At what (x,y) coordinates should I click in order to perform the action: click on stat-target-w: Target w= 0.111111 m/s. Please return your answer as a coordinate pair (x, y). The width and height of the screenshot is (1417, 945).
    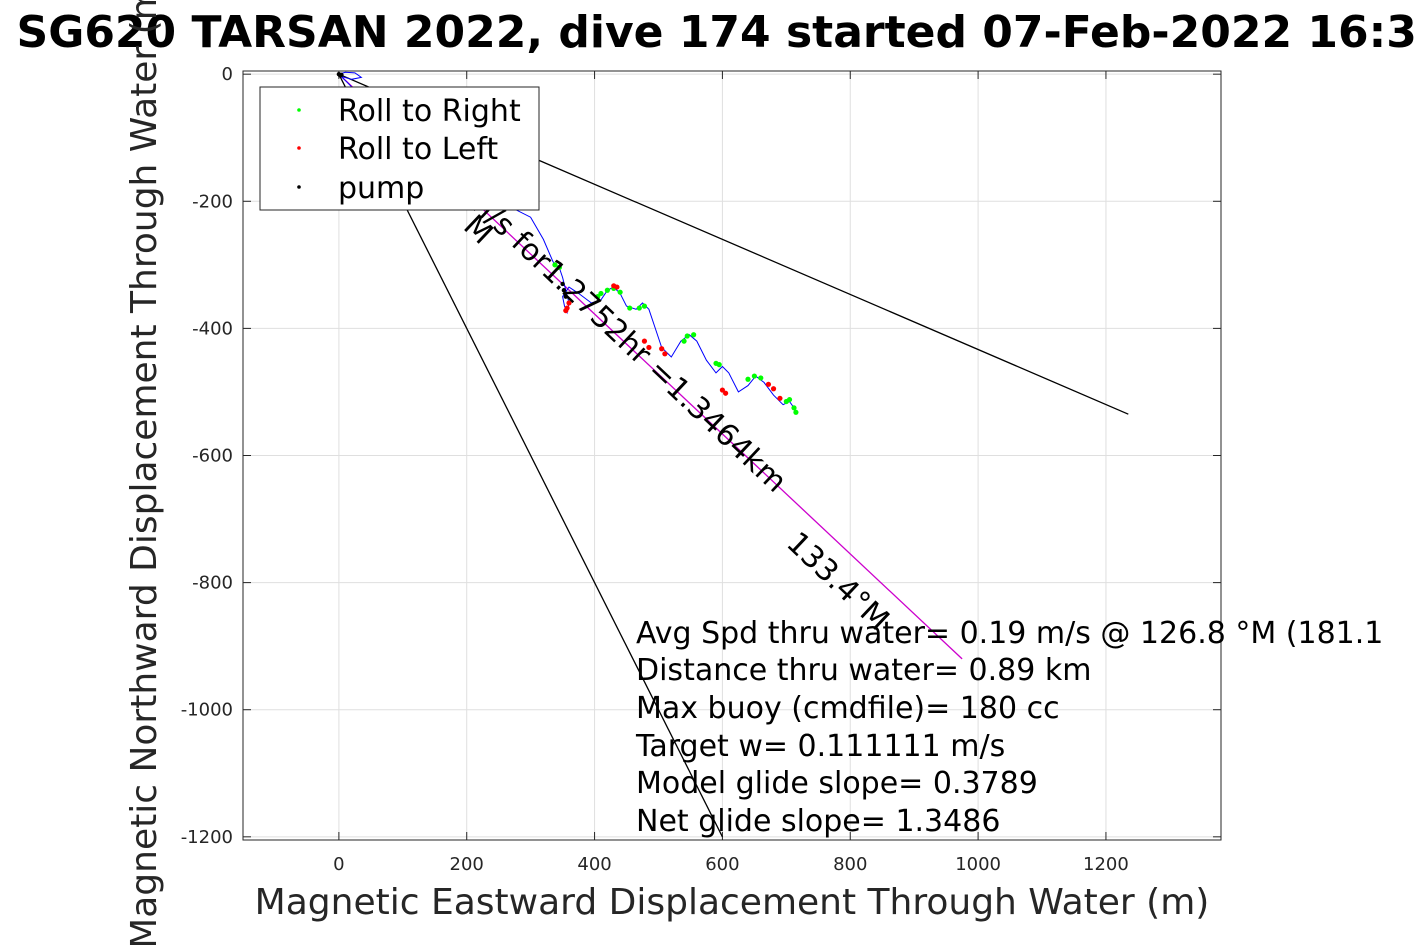
    Looking at the image, I should click on (820, 746).